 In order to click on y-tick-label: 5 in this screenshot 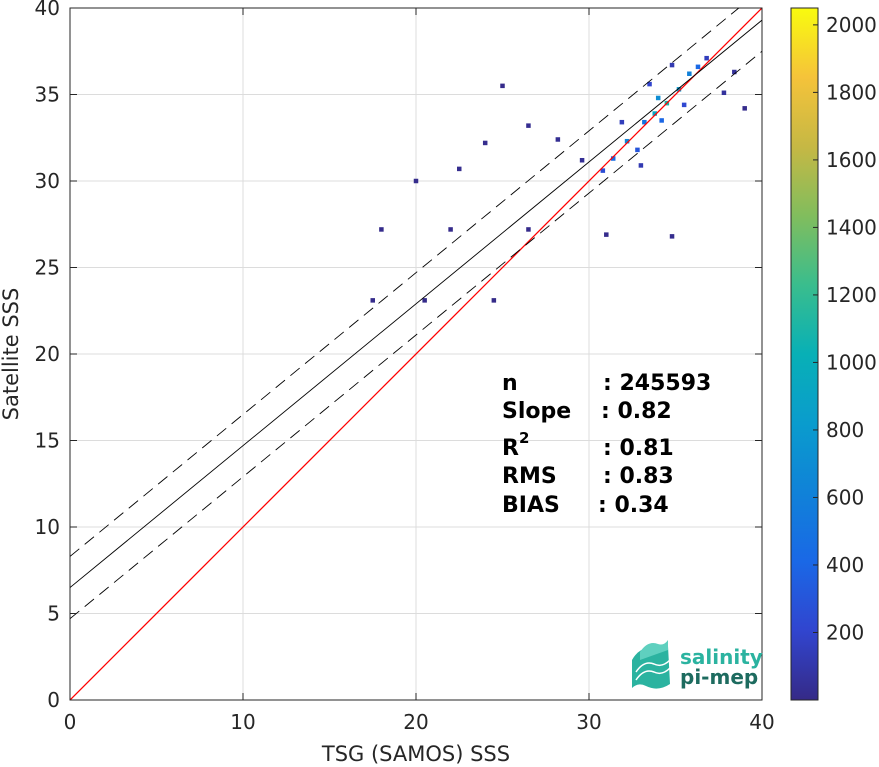, I will do `click(53, 614)`.